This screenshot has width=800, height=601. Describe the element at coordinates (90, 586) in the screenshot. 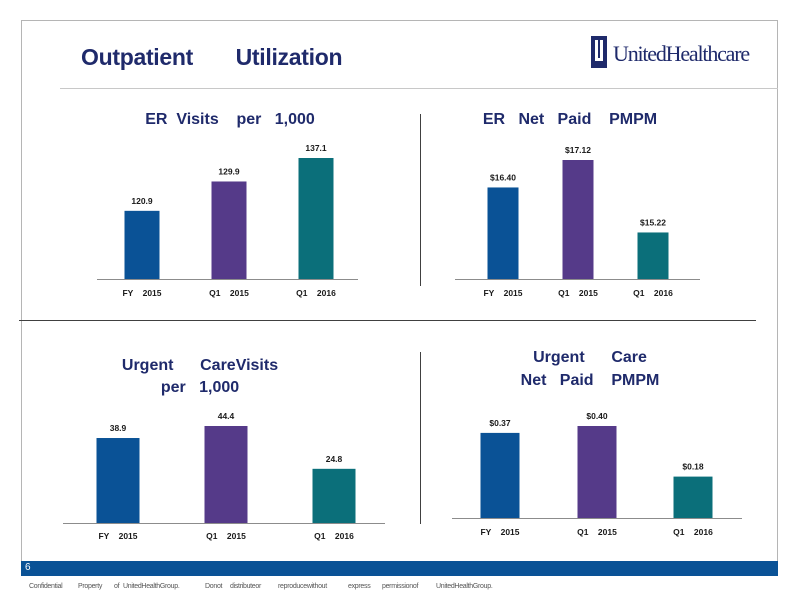

I see `footer-word: Property` at that location.